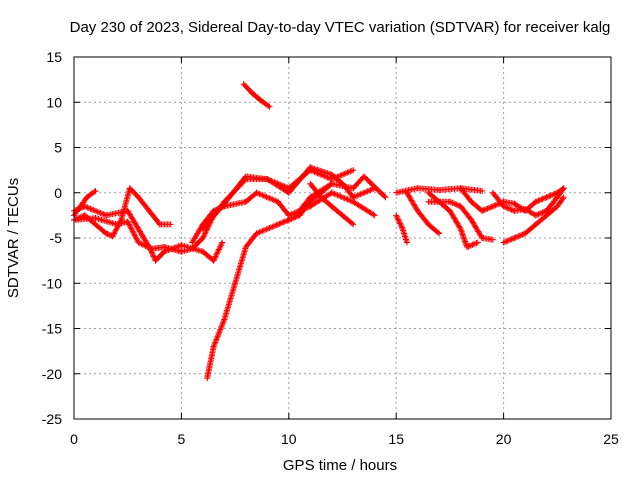 Image resolution: width=640 pixels, height=480 pixels. Describe the element at coordinates (58, 193) in the screenshot. I see `y-tick-label: 0` at that location.